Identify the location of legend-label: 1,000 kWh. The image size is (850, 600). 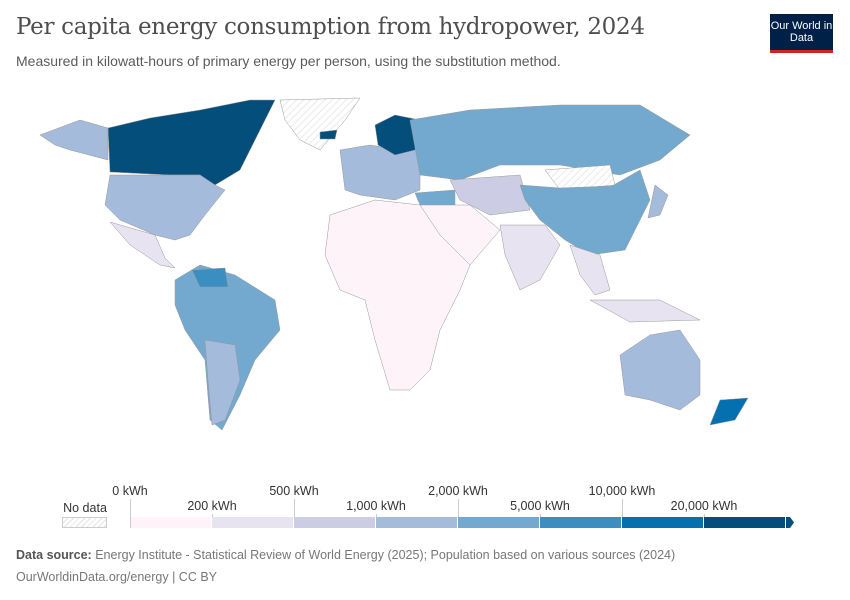
(376, 506).